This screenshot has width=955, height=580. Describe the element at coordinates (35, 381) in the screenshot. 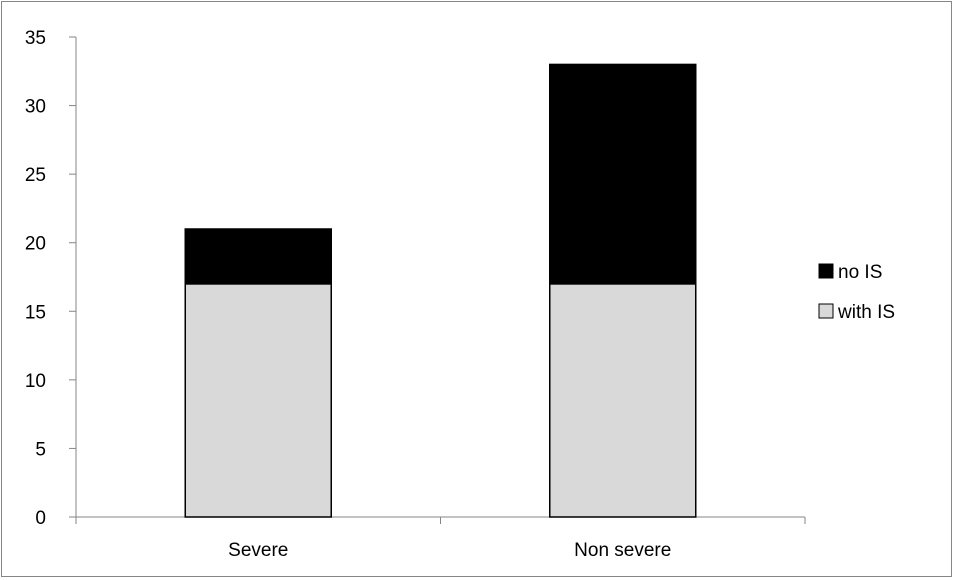

I see `y-tick-label: 10` at that location.